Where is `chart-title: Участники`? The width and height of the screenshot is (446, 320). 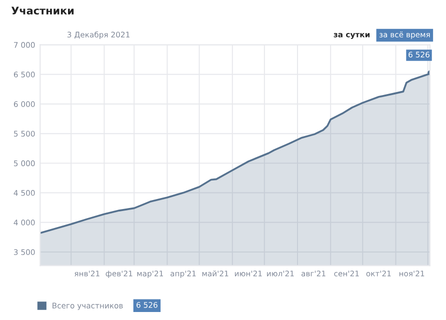 chart-title: Участники is located at coordinates (42, 10).